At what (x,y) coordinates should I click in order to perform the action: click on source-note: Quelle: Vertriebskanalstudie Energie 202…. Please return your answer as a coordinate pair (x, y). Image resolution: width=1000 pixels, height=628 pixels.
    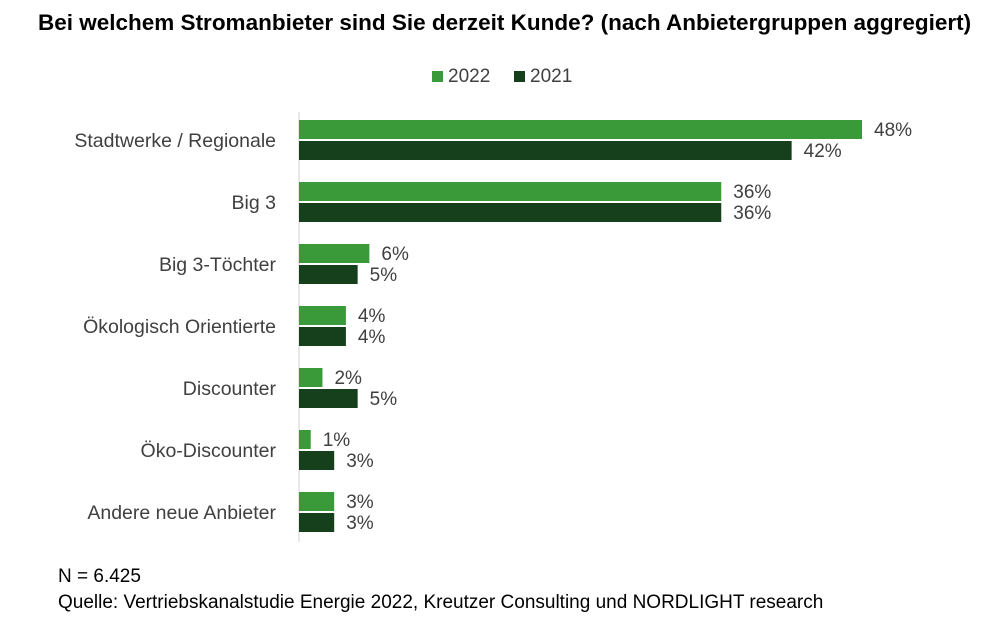
    Looking at the image, I should click on (441, 602).